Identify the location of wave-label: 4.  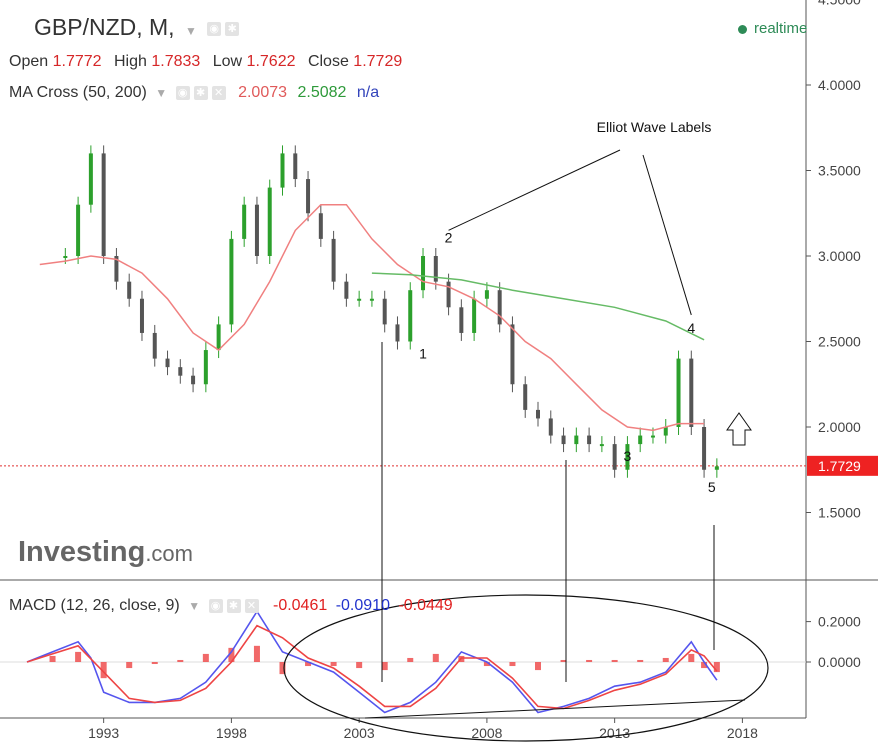
(691, 328).